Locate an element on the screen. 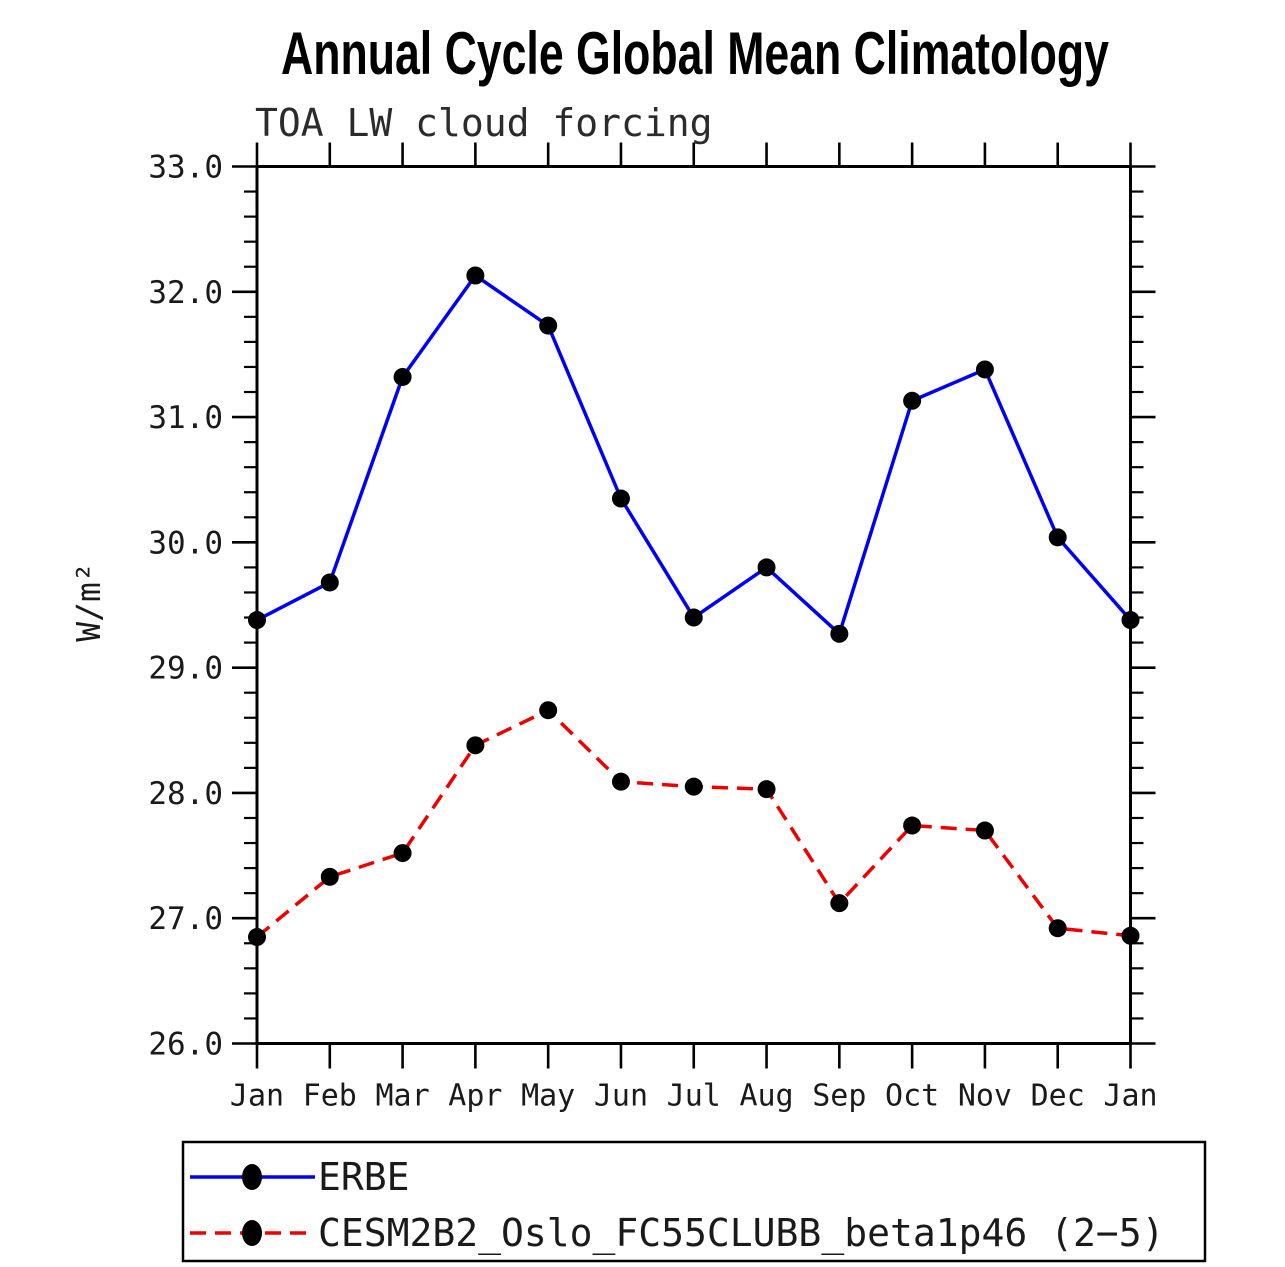  x-tick-label: Jun is located at coordinates (621, 1096).